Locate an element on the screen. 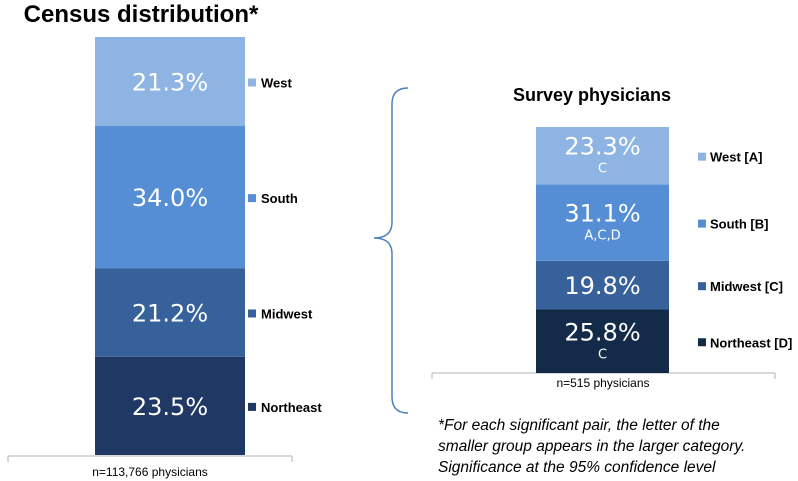 The height and width of the screenshot is (481, 798). brace-connector is located at coordinates (391, 250).